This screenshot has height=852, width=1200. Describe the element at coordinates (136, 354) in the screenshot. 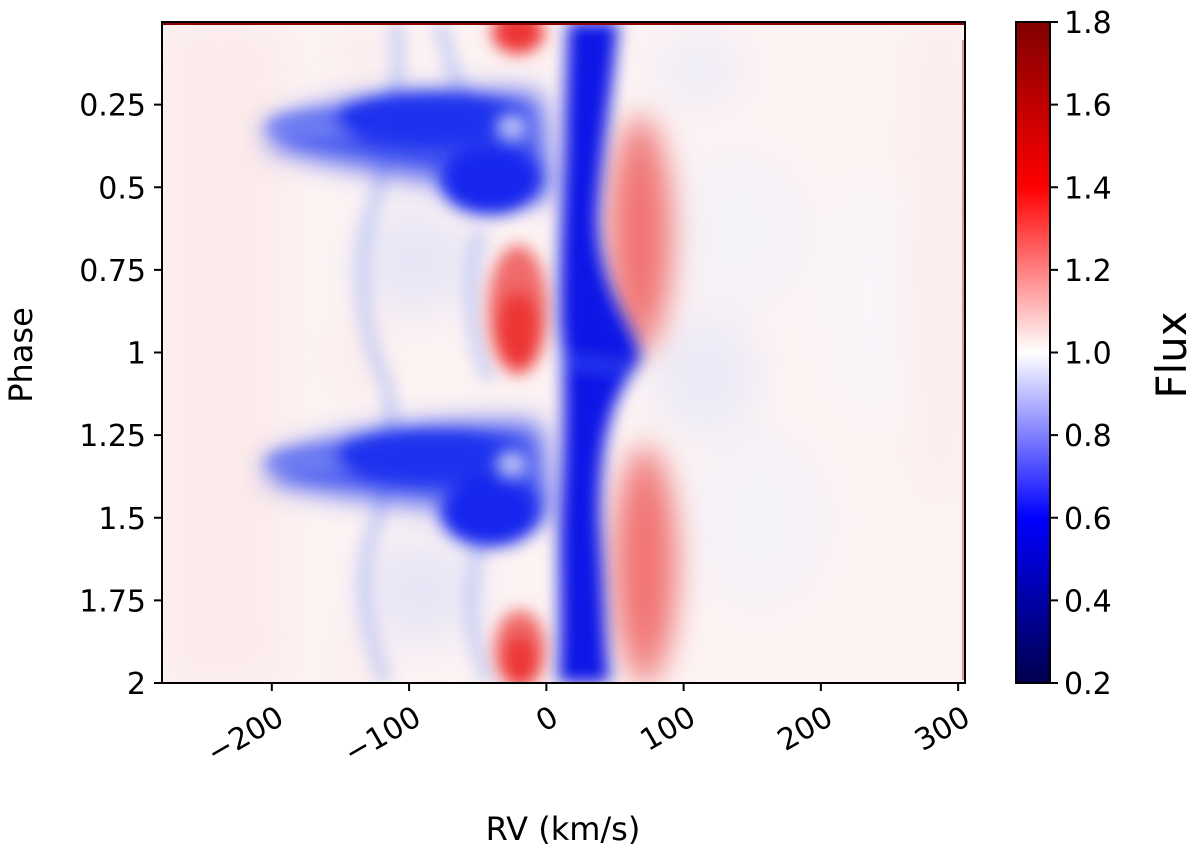

I see `y-tick-label: 1` at that location.